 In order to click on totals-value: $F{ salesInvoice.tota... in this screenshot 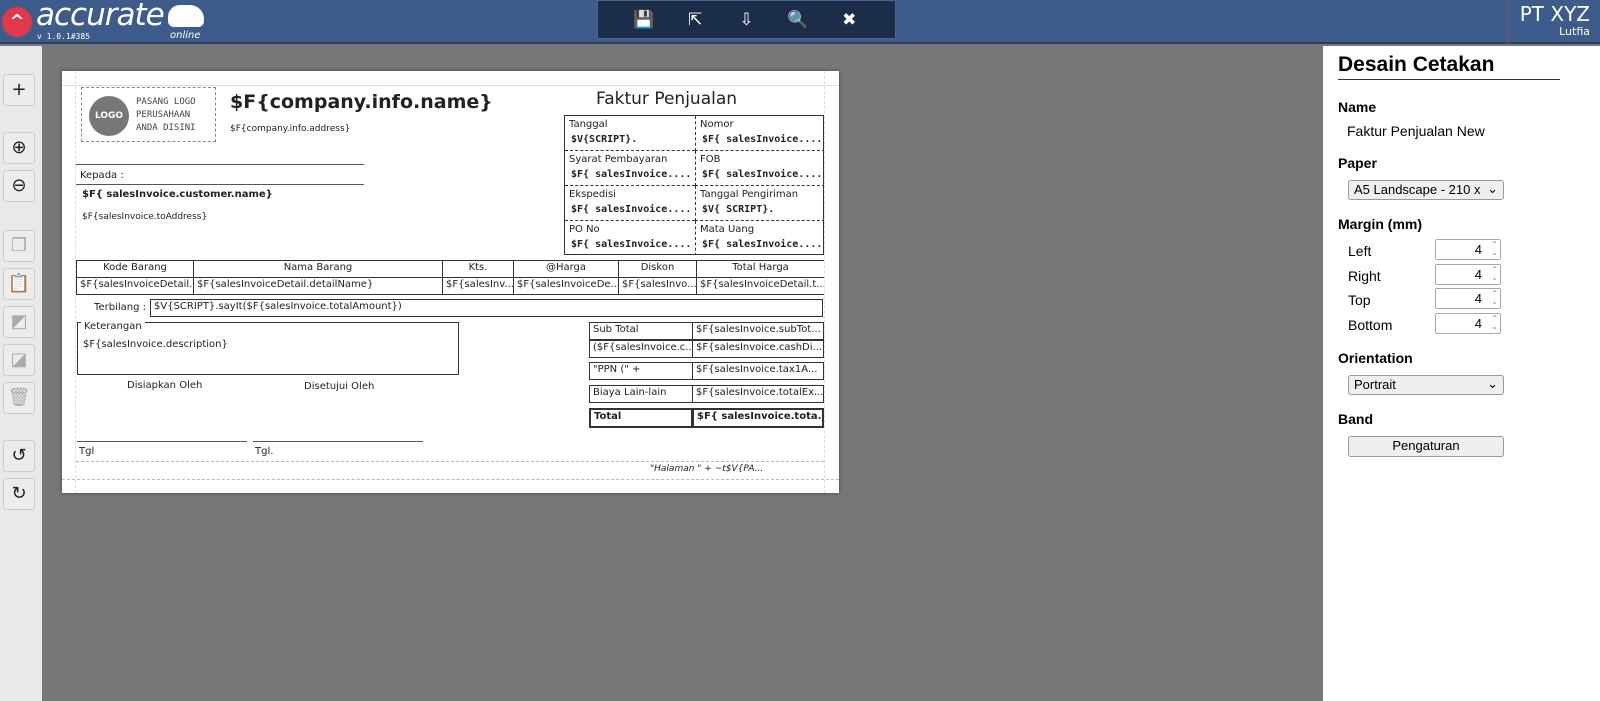, I will do `click(758, 418)`.